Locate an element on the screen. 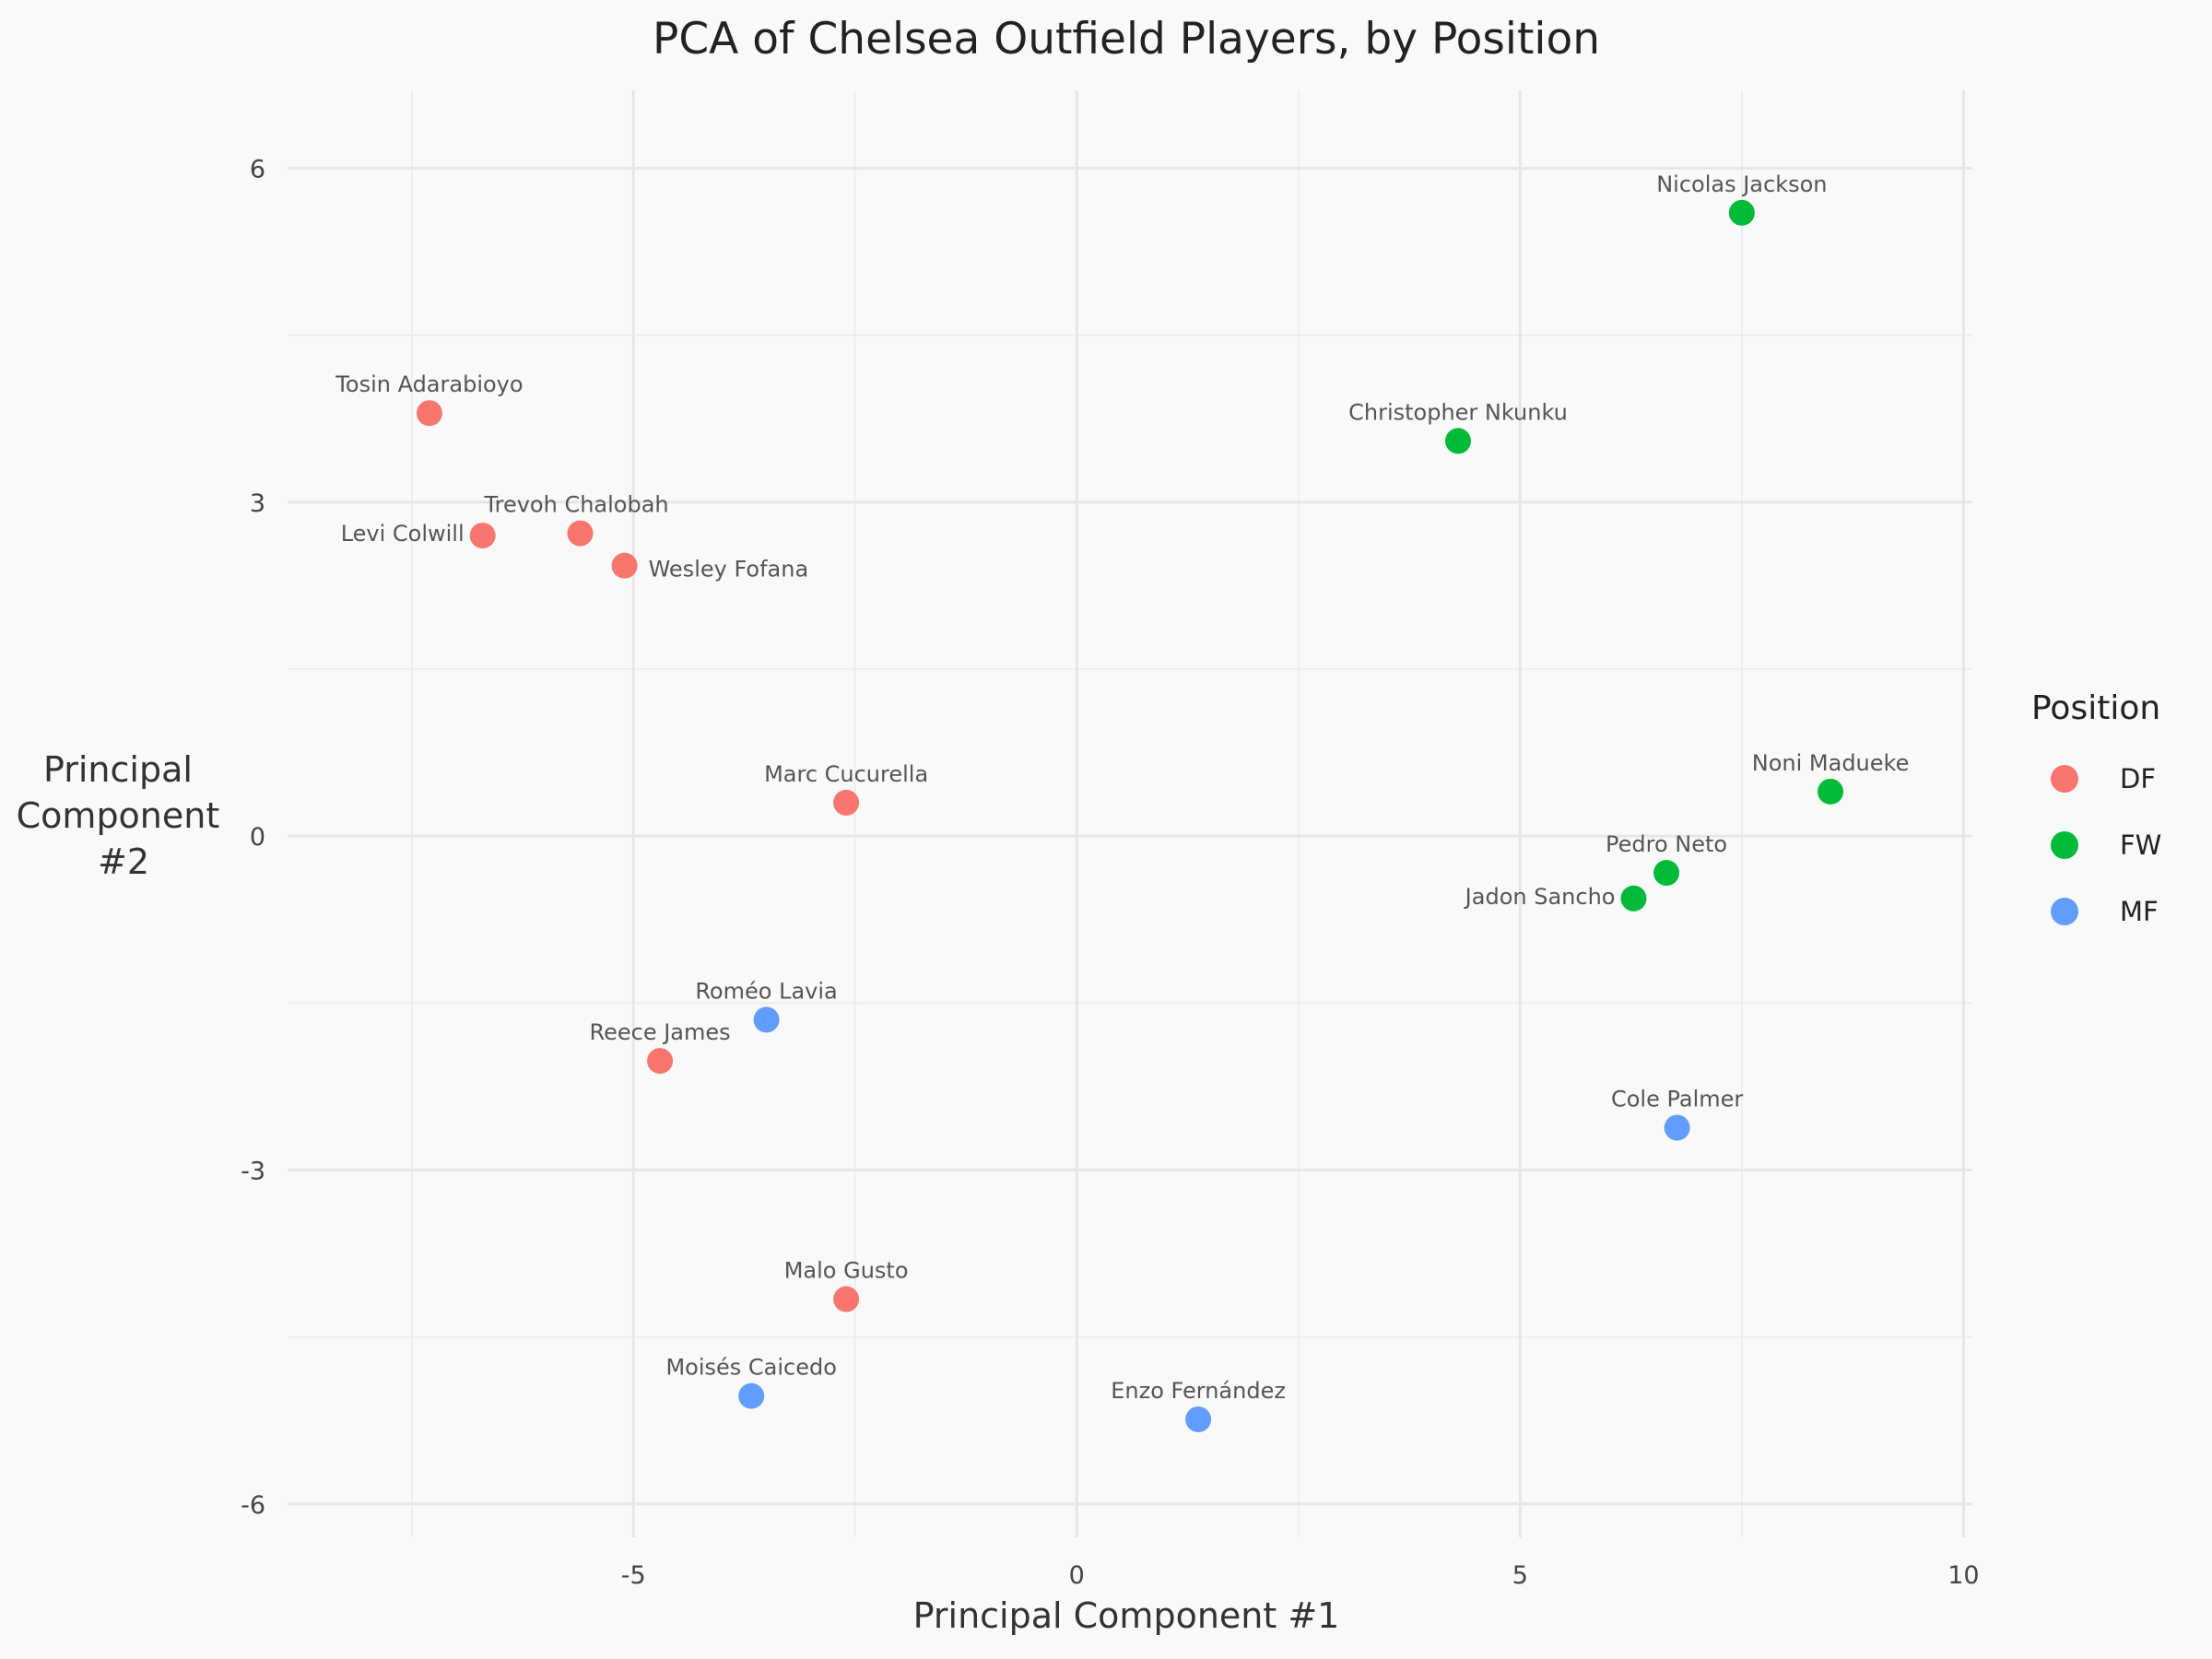 The height and width of the screenshot is (1659, 2212). x-axis-ticks: -5 0 5 10 is located at coordinates (1300, 1575).